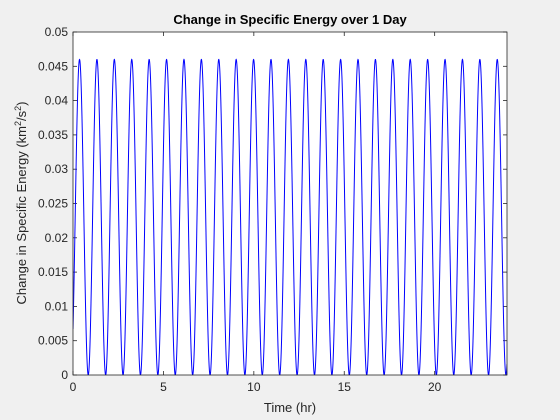 This screenshot has width=560, height=420. What do you see at coordinates (163, 387) in the screenshot?
I see `x-tick-label: 5` at bounding box center [163, 387].